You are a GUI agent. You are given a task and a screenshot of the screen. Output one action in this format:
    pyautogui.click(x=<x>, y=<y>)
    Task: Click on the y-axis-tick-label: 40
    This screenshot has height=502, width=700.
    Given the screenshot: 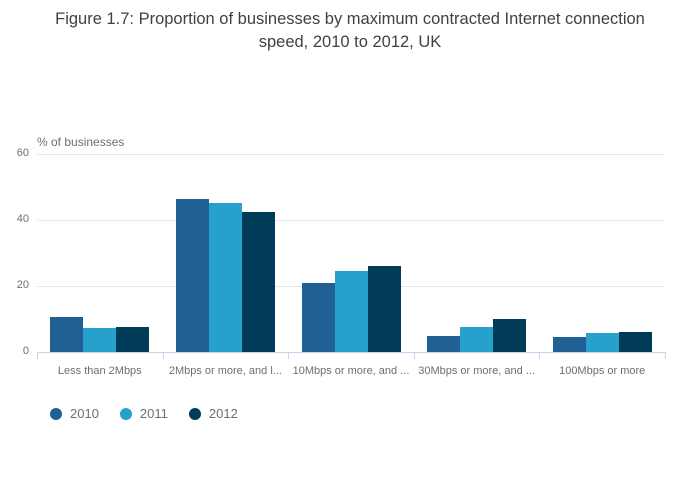 What is the action you would take?
    pyautogui.click(x=22, y=219)
    